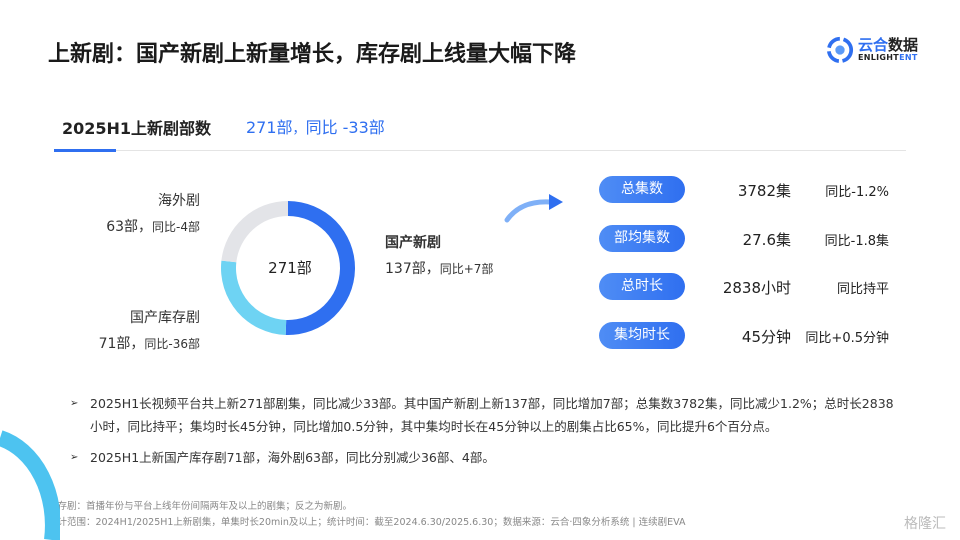  I want to click on tab-indicator, so click(85, 150).